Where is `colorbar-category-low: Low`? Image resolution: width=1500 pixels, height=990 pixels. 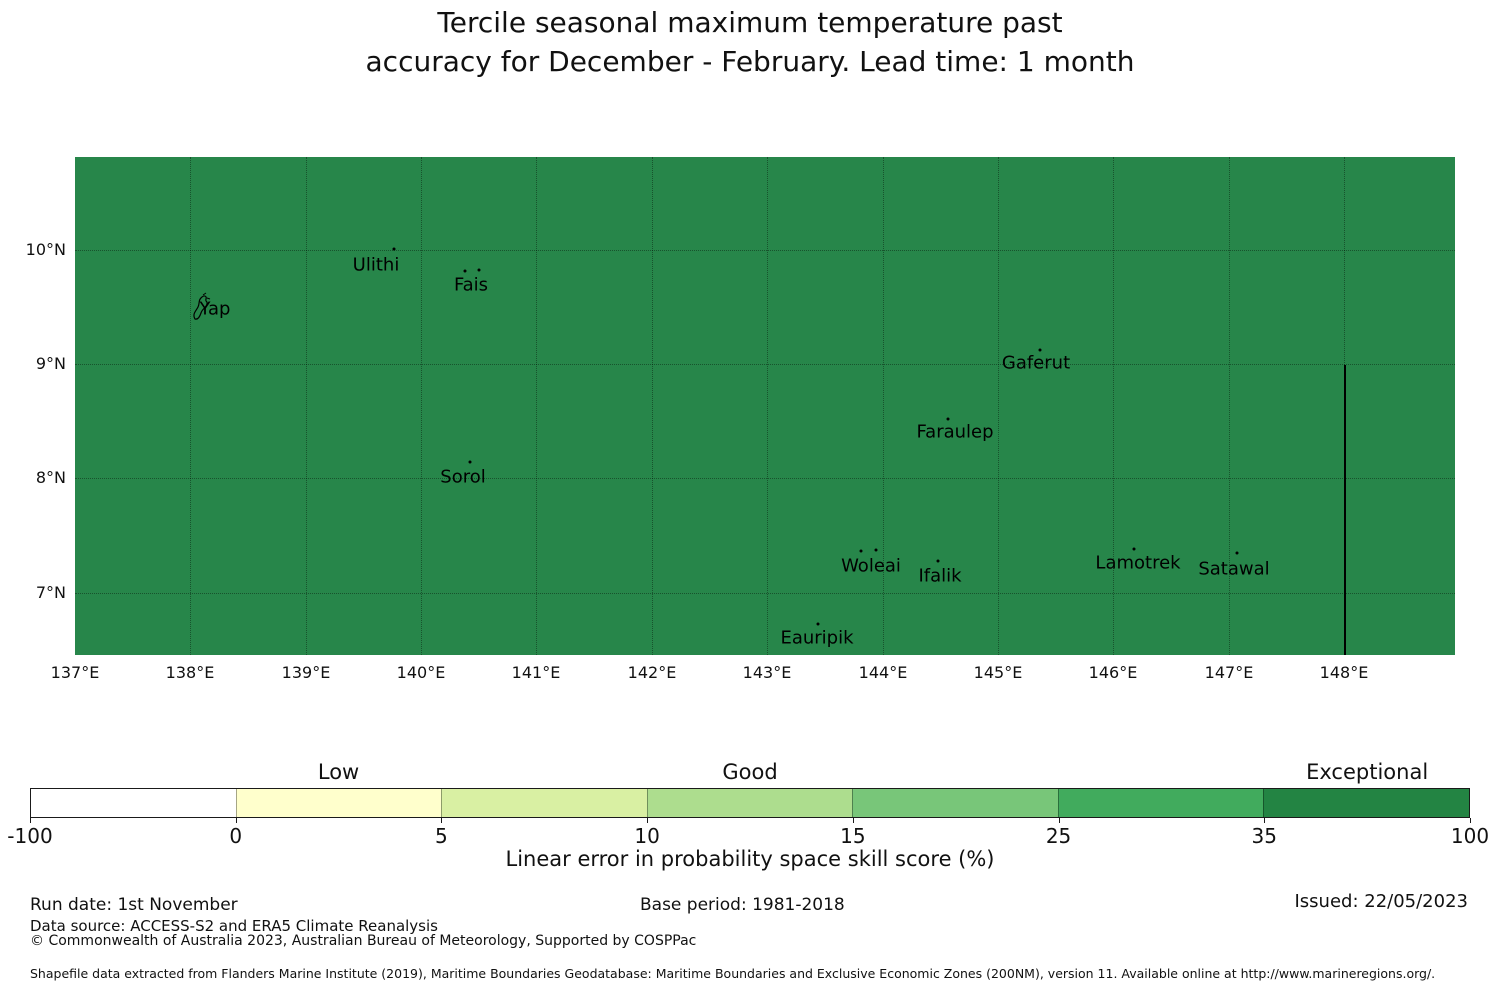
colorbar-category-low: Low is located at coordinates (338, 772).